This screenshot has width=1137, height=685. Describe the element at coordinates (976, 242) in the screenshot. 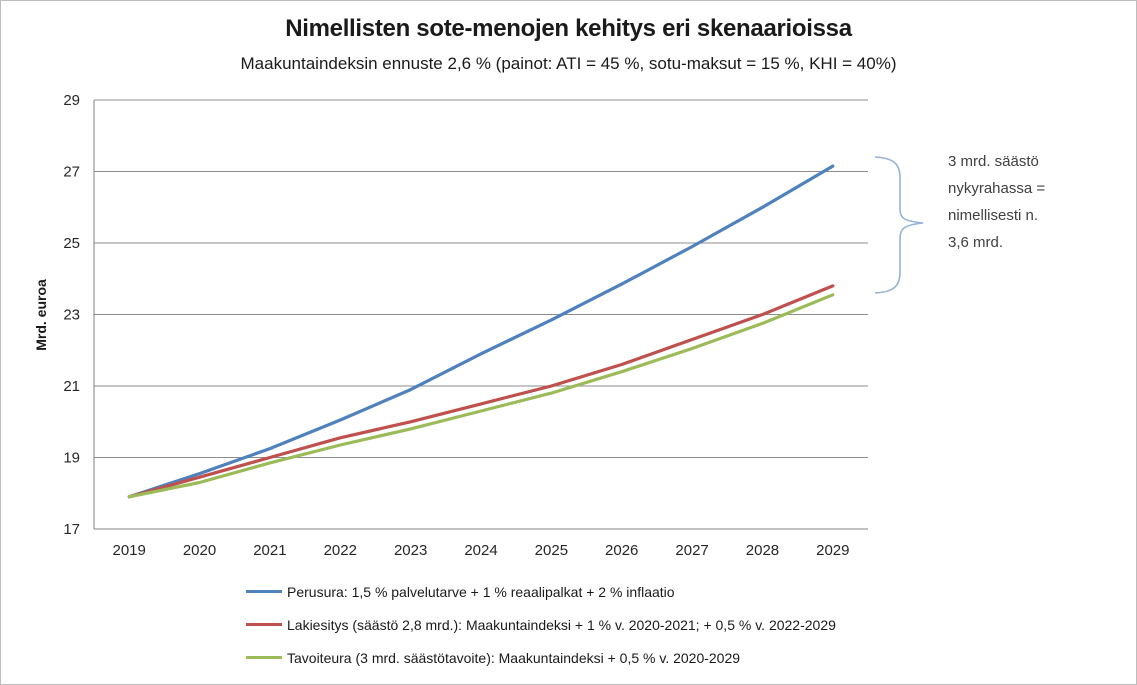

I see `annotation-line-4: 3,6 mrd.` at that location.